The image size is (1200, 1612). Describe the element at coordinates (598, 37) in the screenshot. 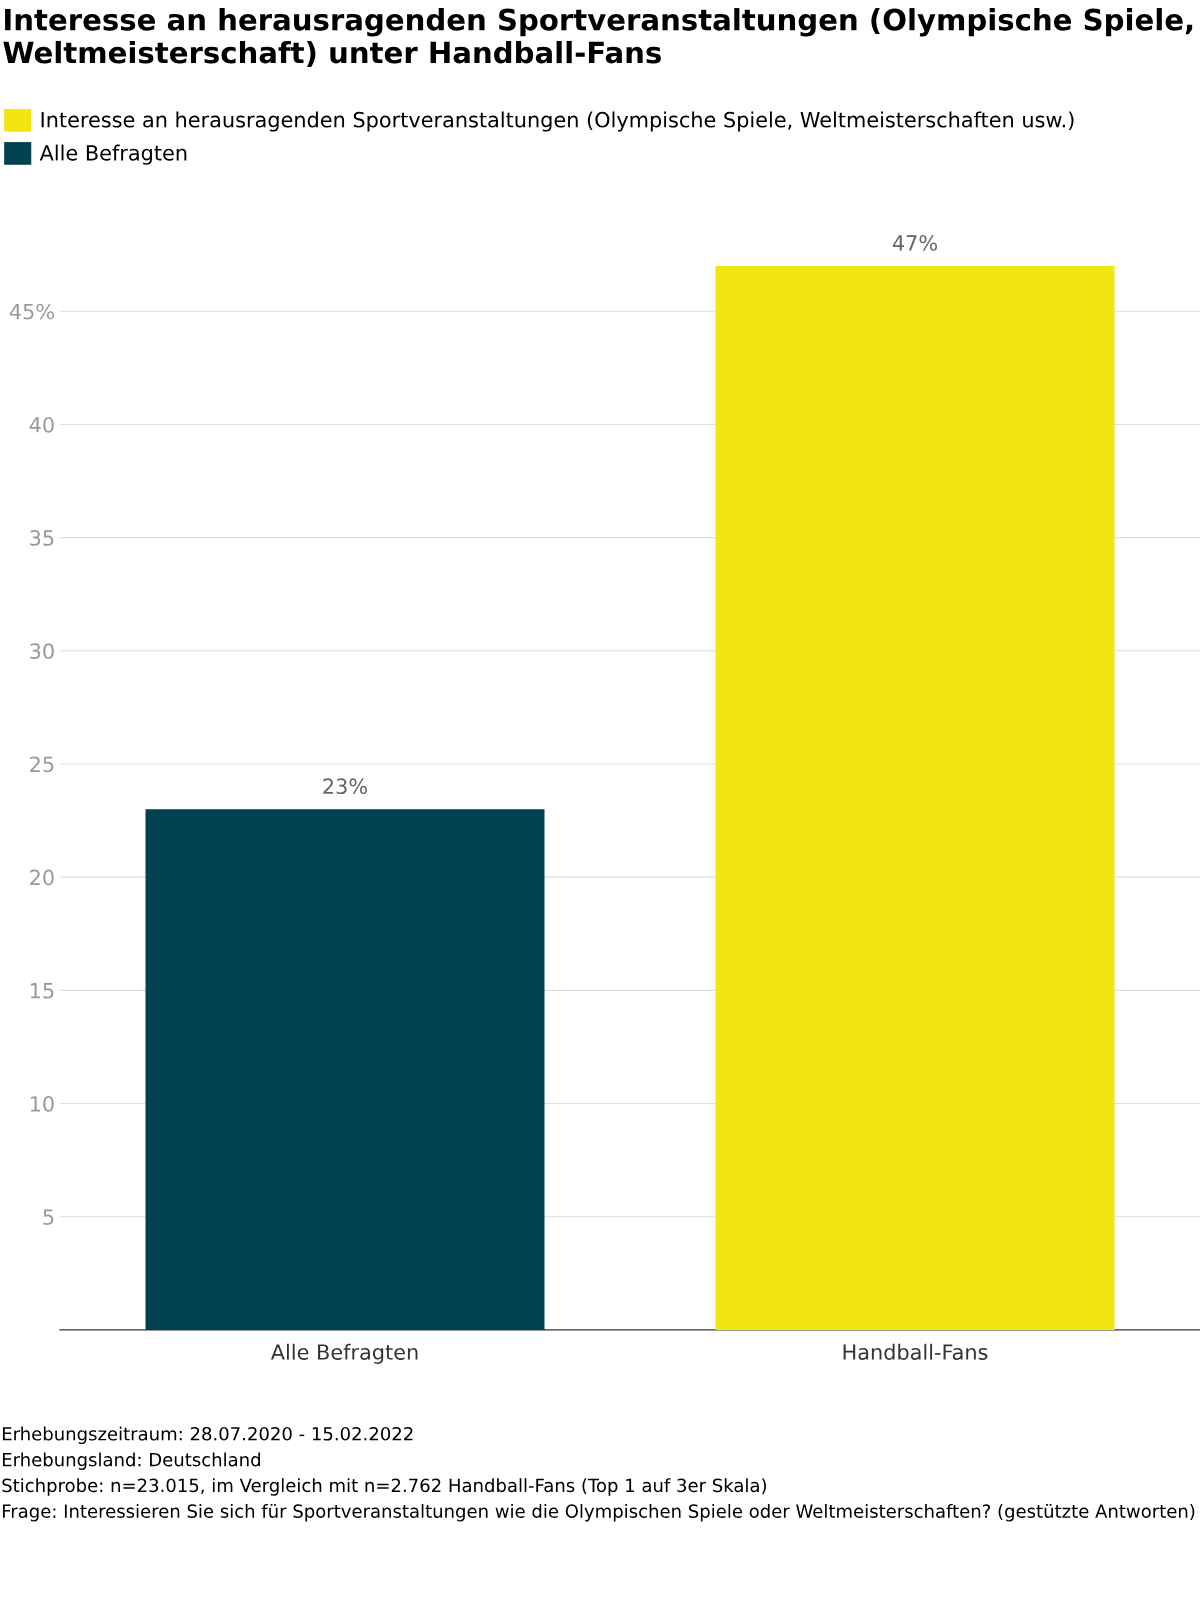

I see `chart-title: Interesse an herausragenden Sportveranstaltungen (Olympische Spiele, Weltmeisterschaft) unter Handball-Fans` at that location.